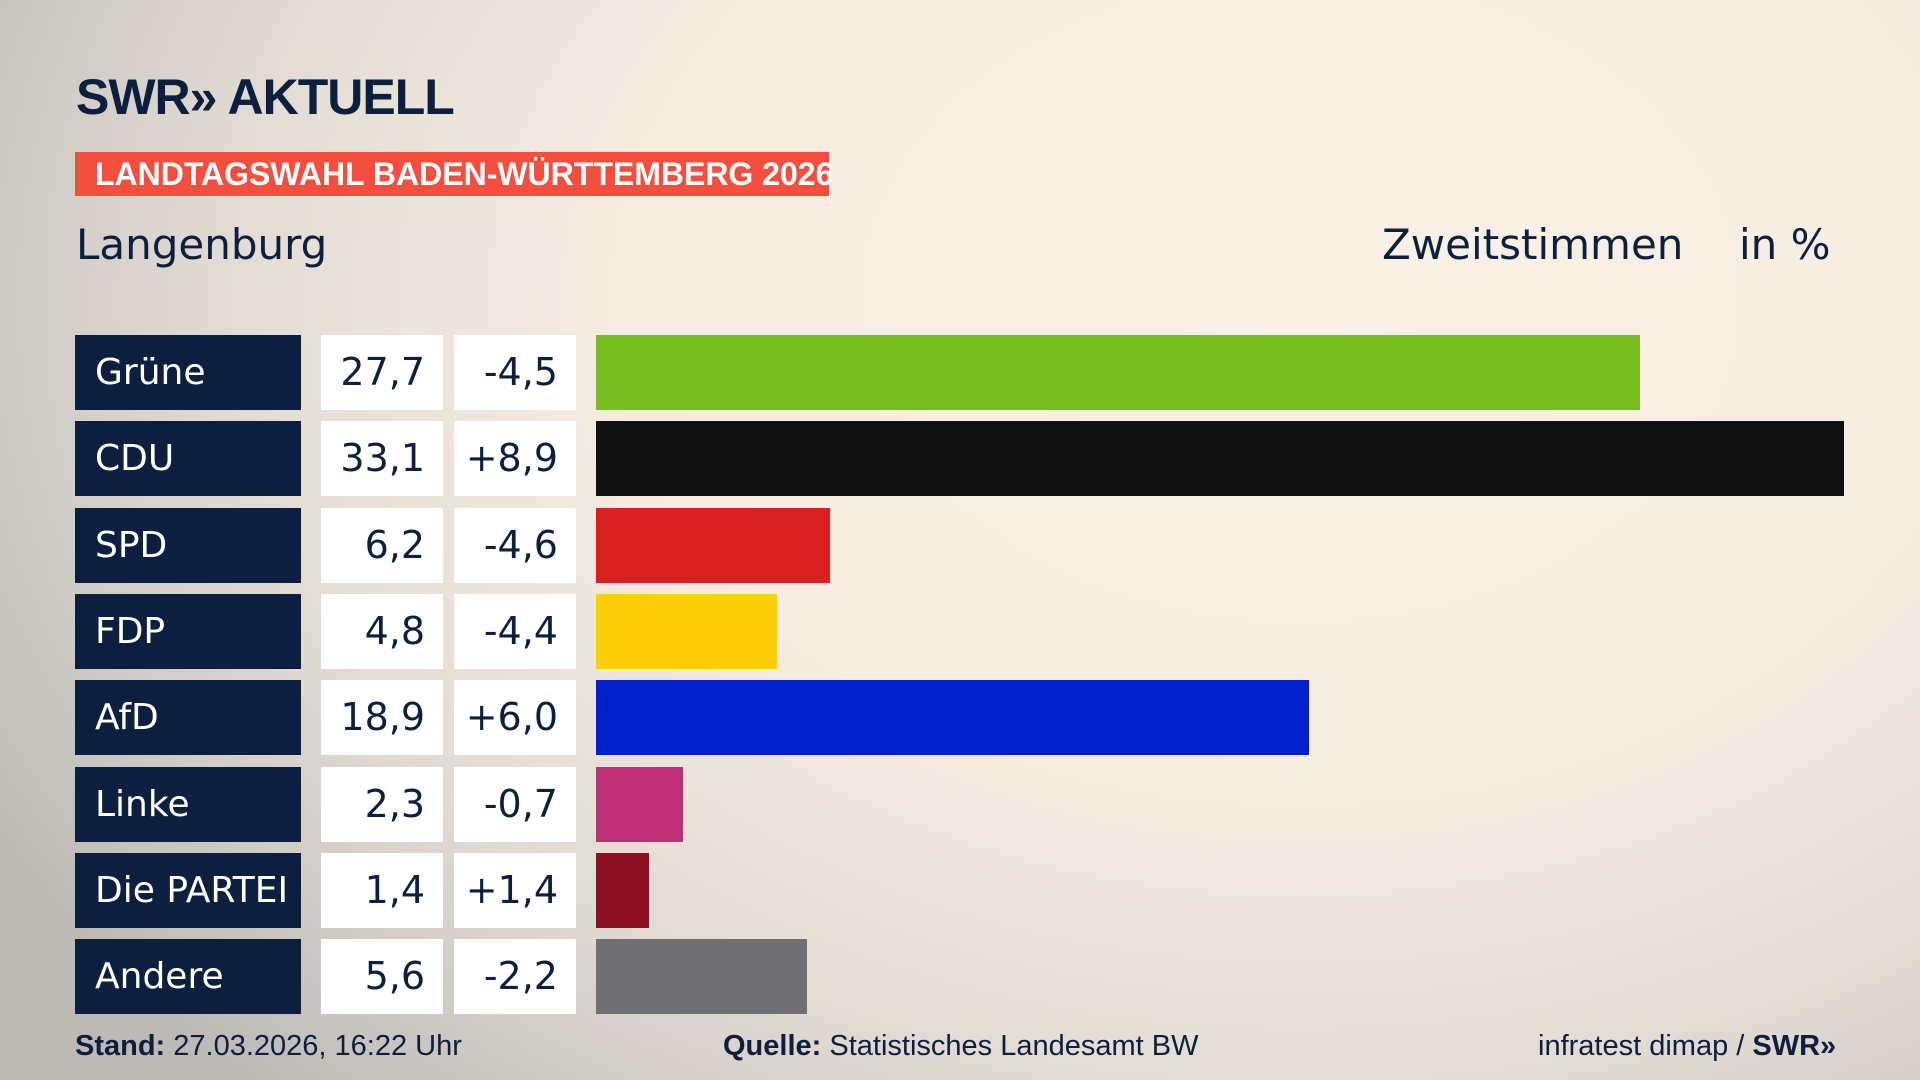  I want to click on party-label: SPD, so click(188, 545).